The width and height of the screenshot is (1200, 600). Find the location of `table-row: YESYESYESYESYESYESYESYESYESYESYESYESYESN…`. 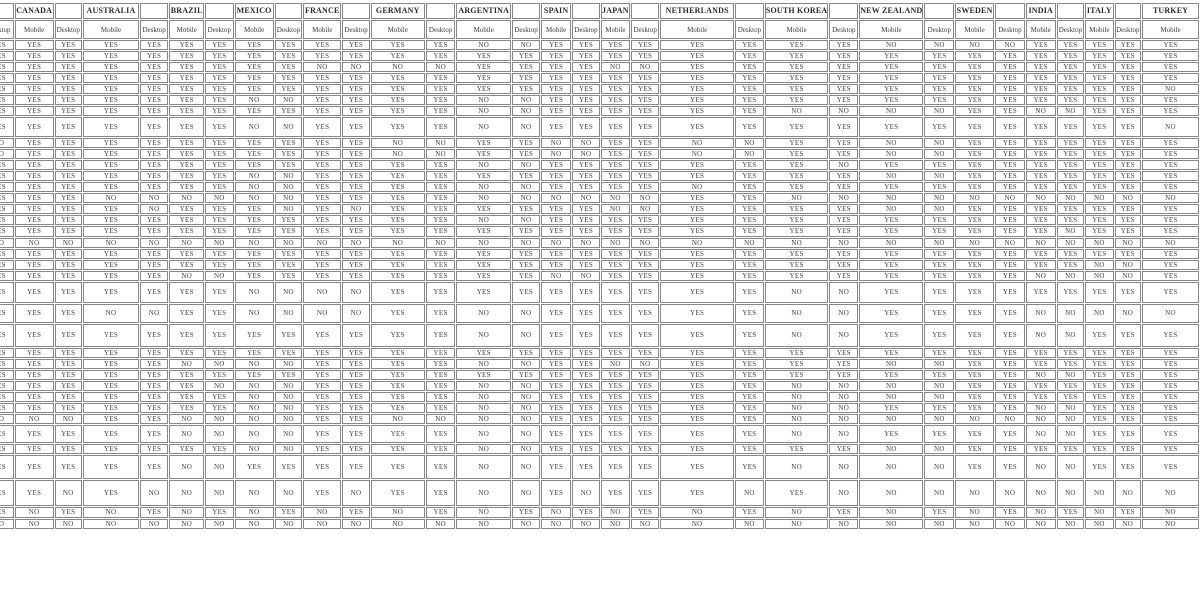

table-row: YESYESYESYESYESYESYESYESYESYESYESYESYESN… is located at coordinates (599, 111).